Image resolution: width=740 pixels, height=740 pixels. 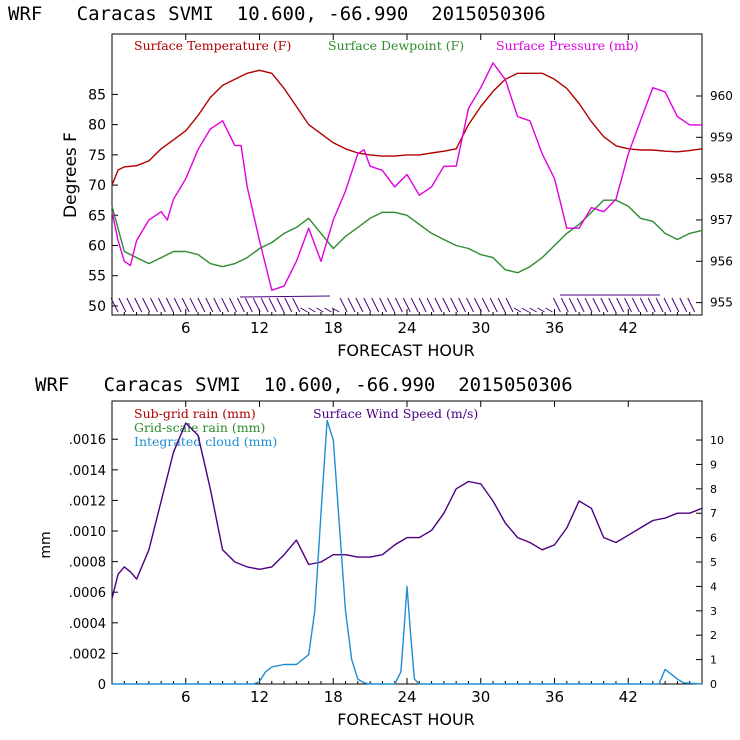 What do you see at coordinates (717, 440) in the screenshot?
I see `y-right-tick-label: 10` at bounding box center [717, 440].